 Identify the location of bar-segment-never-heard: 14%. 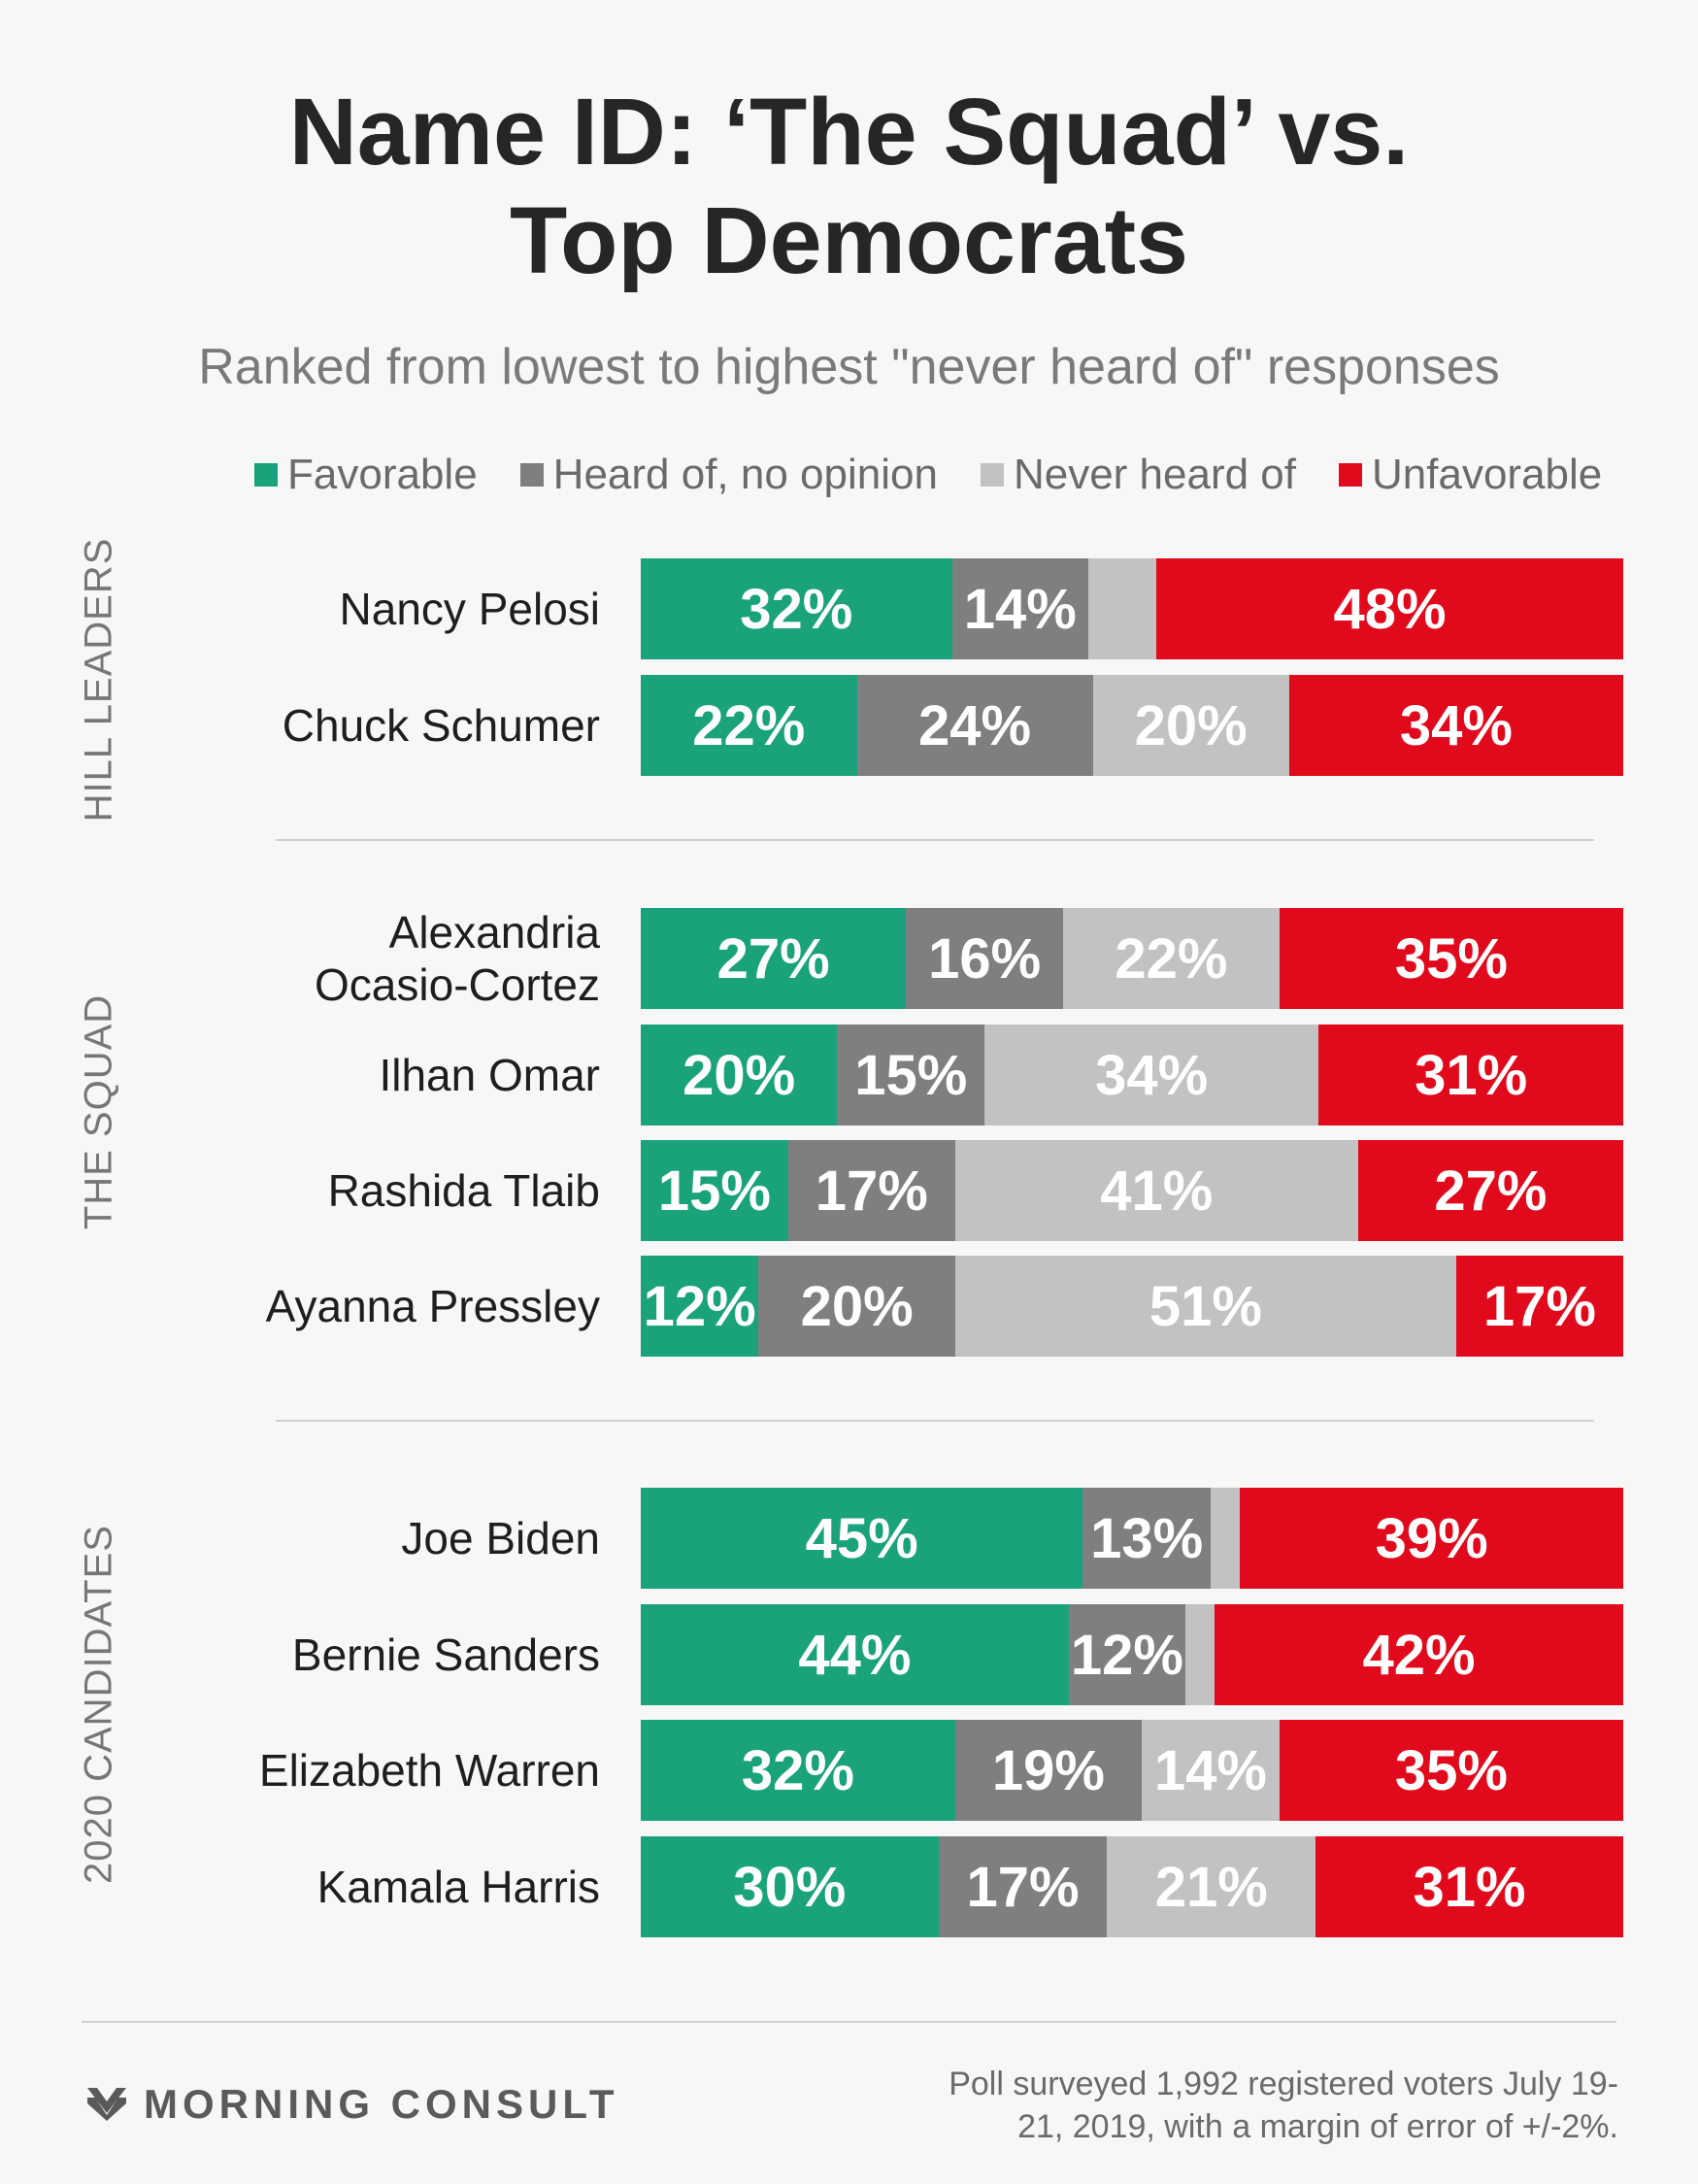
(1211, 1770).